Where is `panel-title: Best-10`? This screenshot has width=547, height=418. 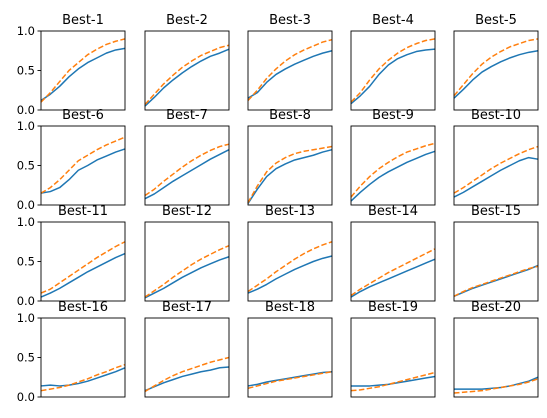 panel-title: Best-10 is located at coordinates (496, 115).